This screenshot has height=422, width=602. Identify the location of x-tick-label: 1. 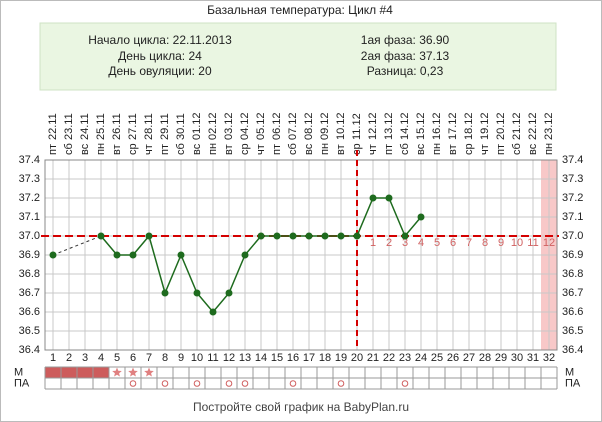
(53, 358).